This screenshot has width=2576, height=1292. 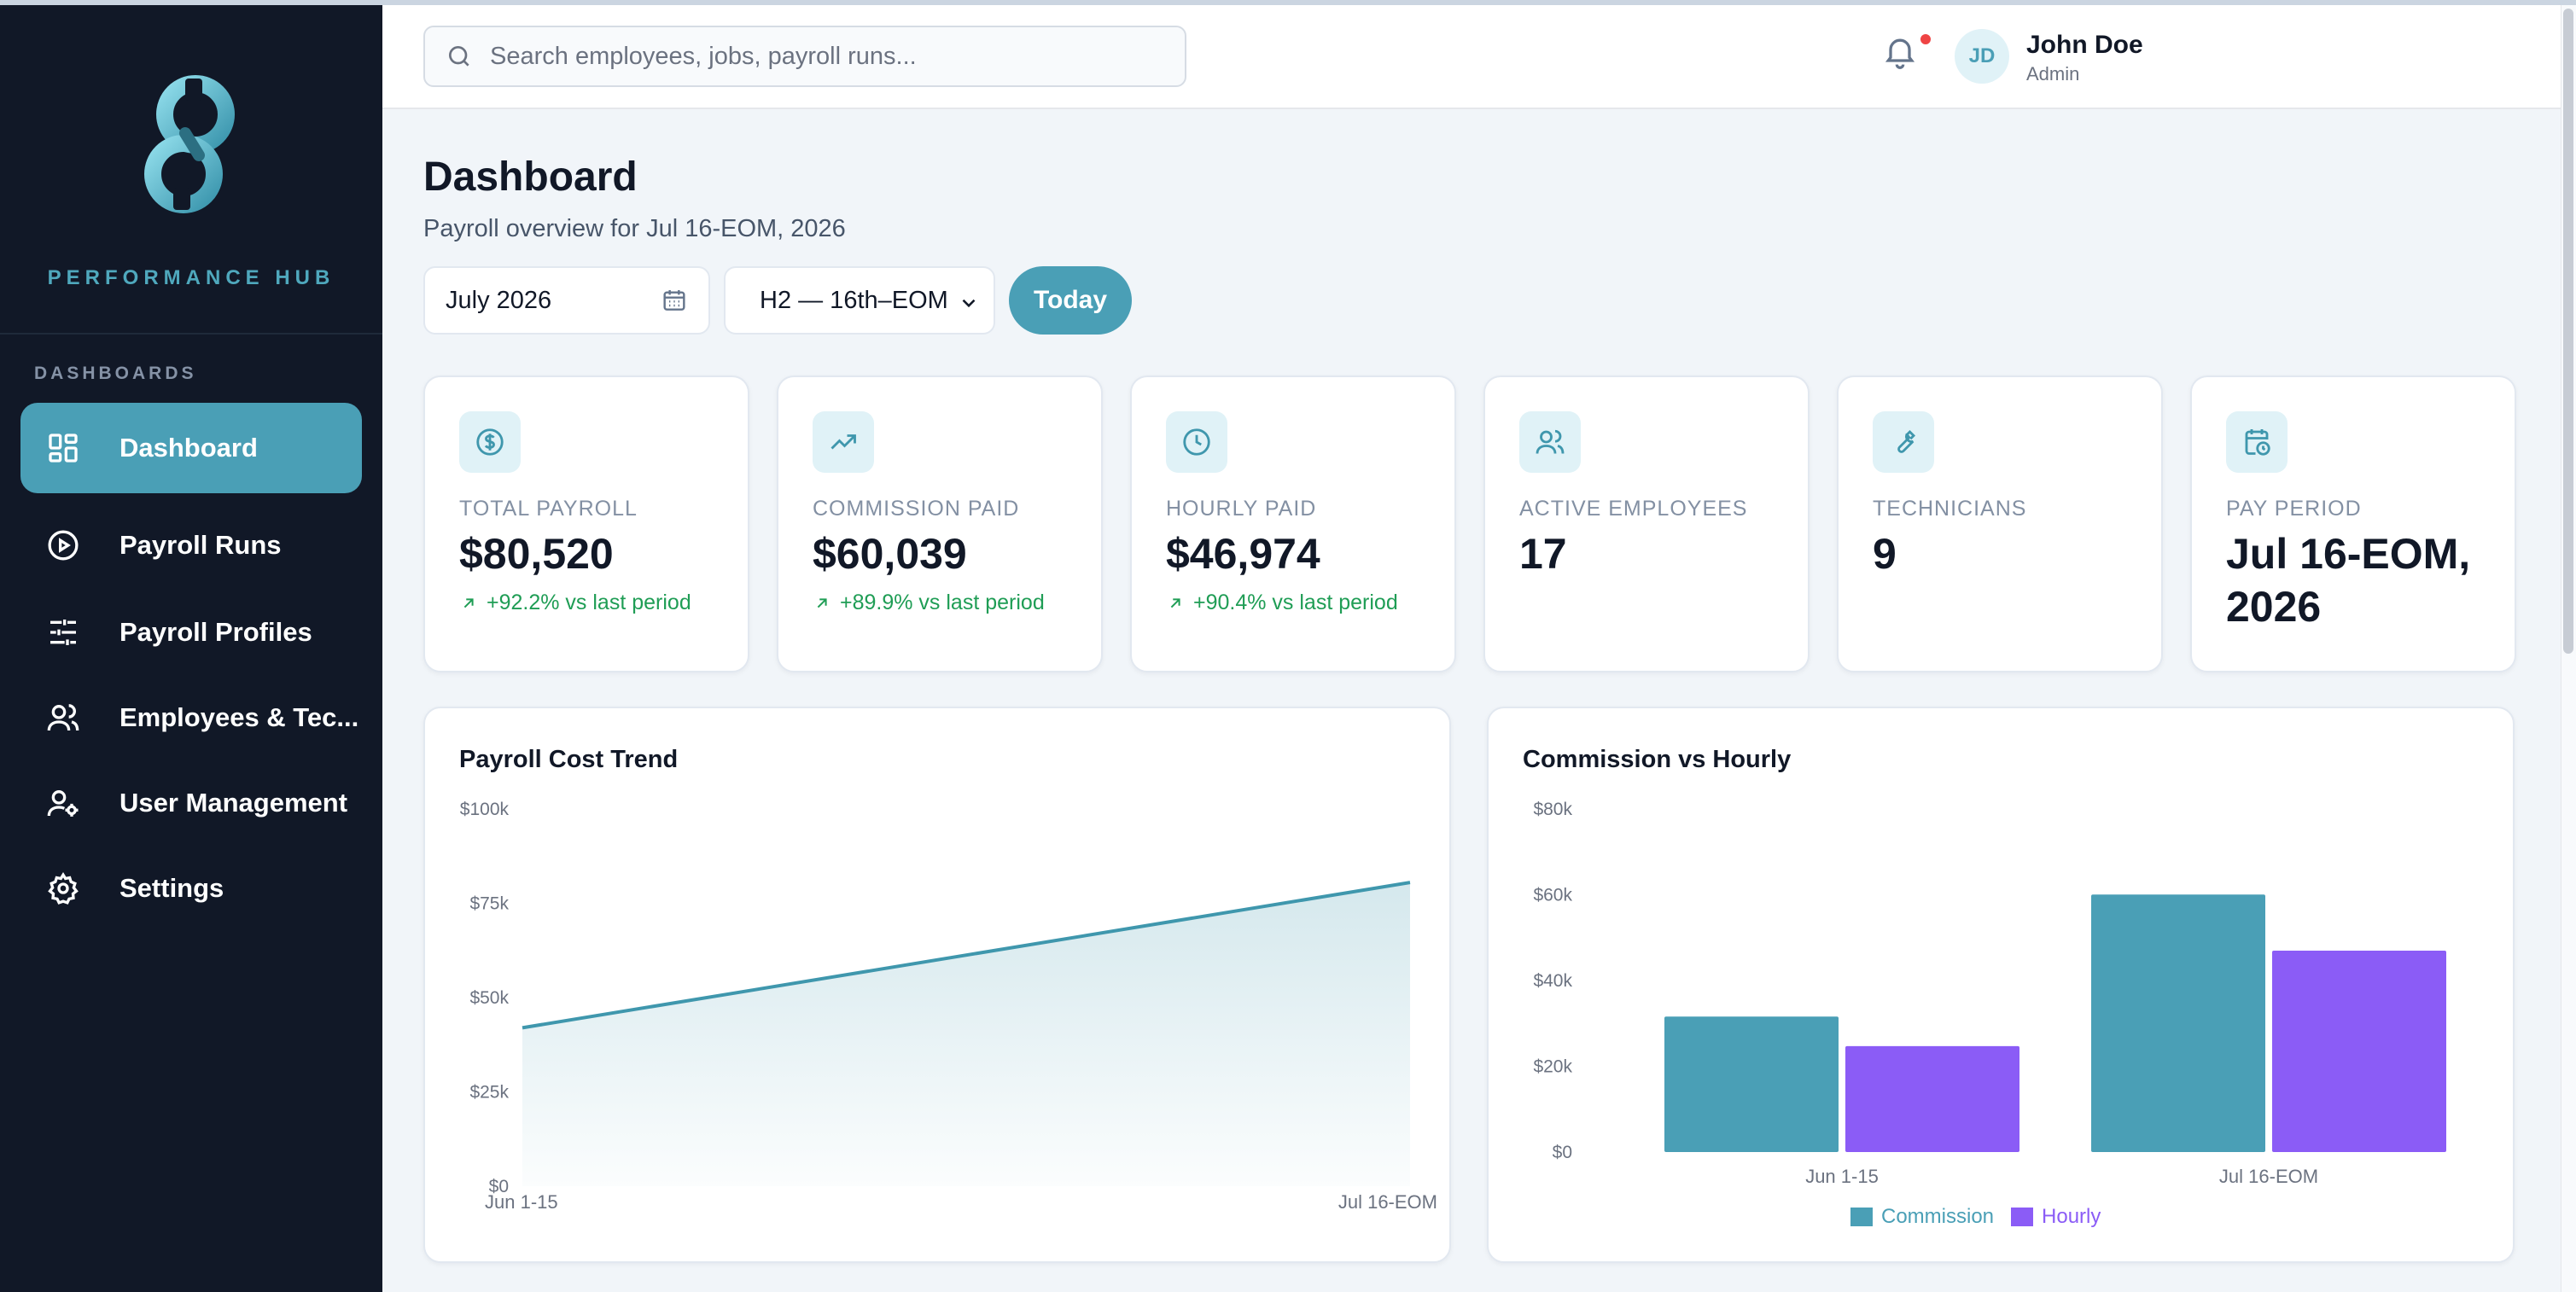 I want to click on search-icon, so click(x=459, y=56).